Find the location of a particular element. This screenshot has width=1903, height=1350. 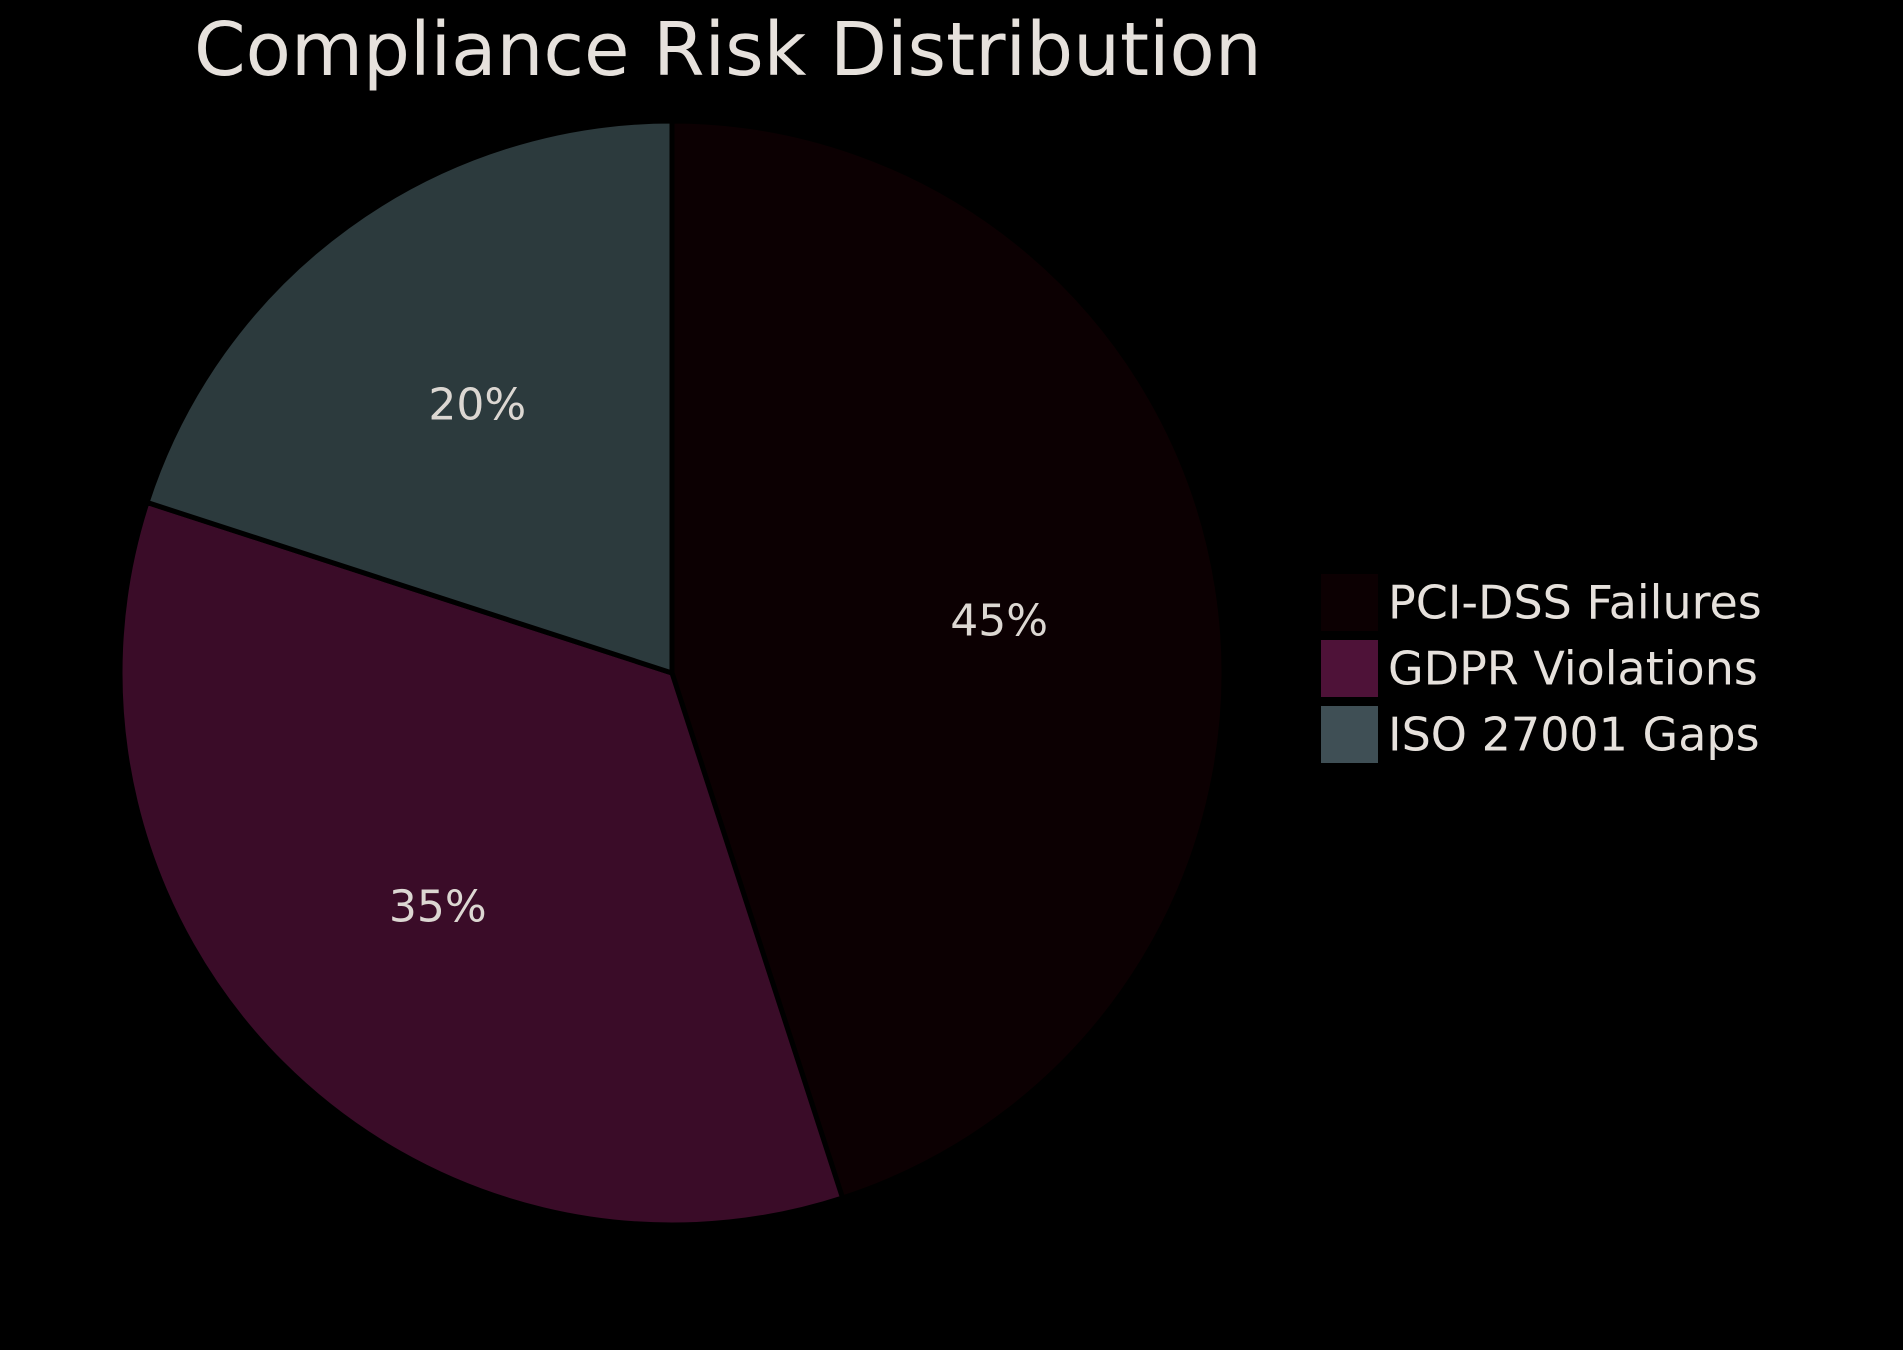

legend-swatch-iso-27001-gaps is located at coordinates (1349, 734).